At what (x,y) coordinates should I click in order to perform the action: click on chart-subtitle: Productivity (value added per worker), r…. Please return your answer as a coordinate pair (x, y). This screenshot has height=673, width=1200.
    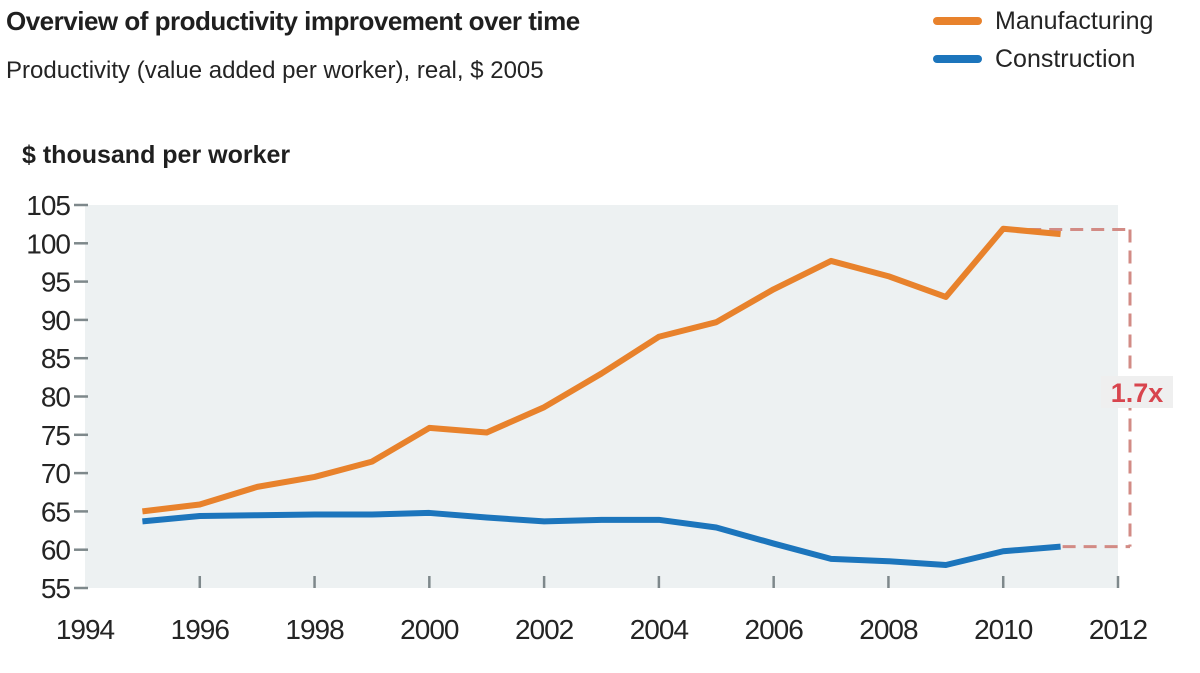
    Looking at the image, I should click on (275, 70).